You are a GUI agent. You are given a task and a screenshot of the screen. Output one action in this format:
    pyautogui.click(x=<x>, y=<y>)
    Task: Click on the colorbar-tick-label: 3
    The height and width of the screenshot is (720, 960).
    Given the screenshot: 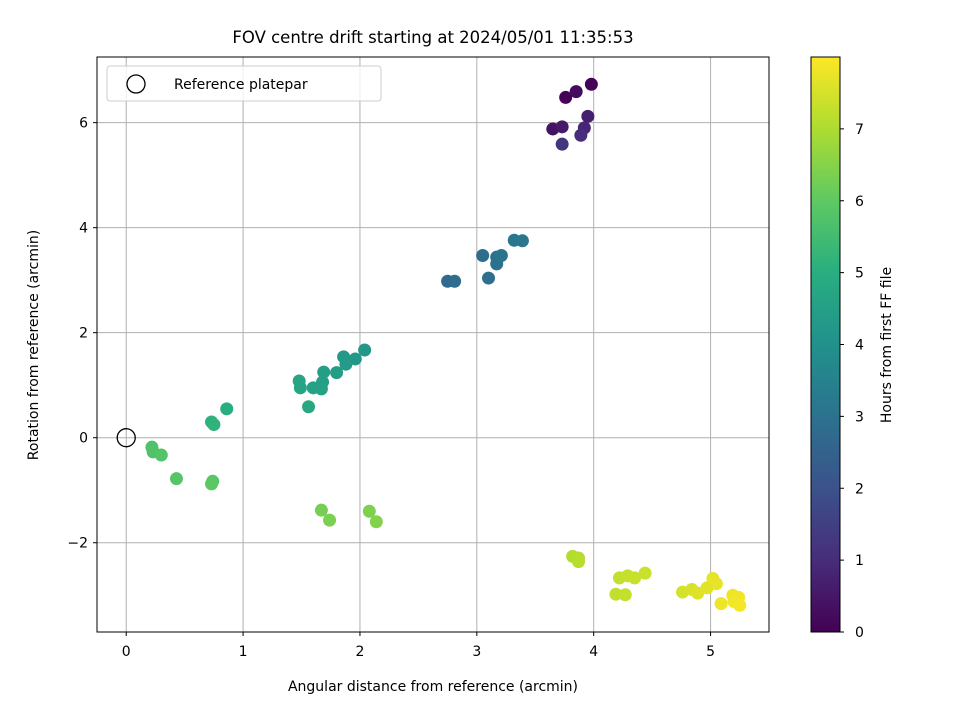 What is the action you would take?
    pyautogui.click(x=859, y=417)
    